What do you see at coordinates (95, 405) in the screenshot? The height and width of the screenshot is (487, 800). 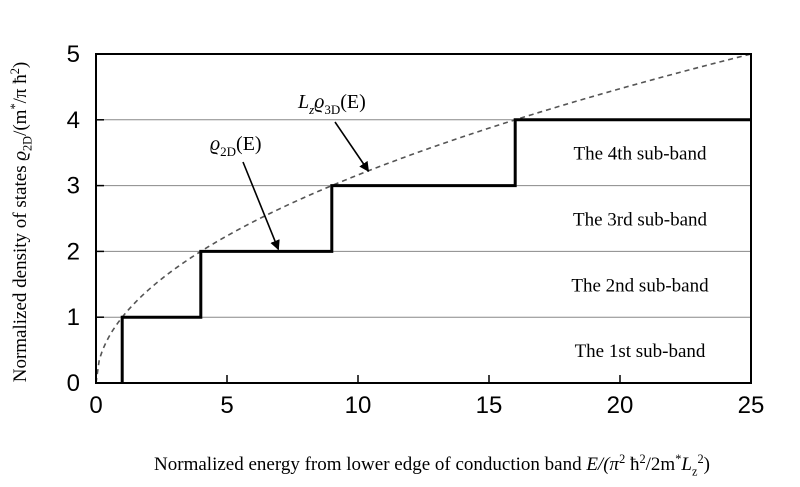 I see `x-tick-label: 0` at bounding box center [95, 405].